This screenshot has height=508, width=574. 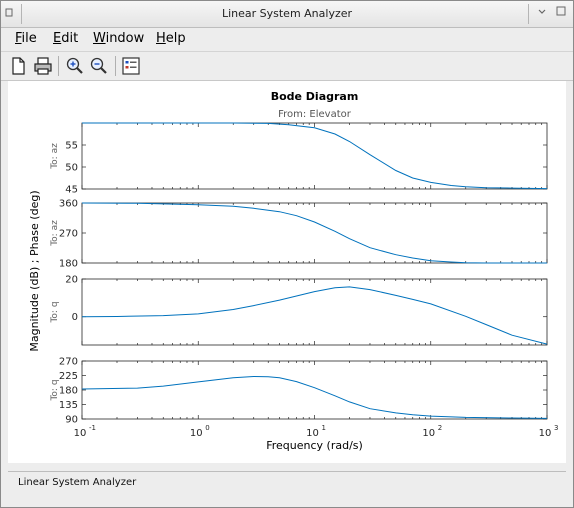 I want to click on title-separator-right, so click(x=528, y=14).